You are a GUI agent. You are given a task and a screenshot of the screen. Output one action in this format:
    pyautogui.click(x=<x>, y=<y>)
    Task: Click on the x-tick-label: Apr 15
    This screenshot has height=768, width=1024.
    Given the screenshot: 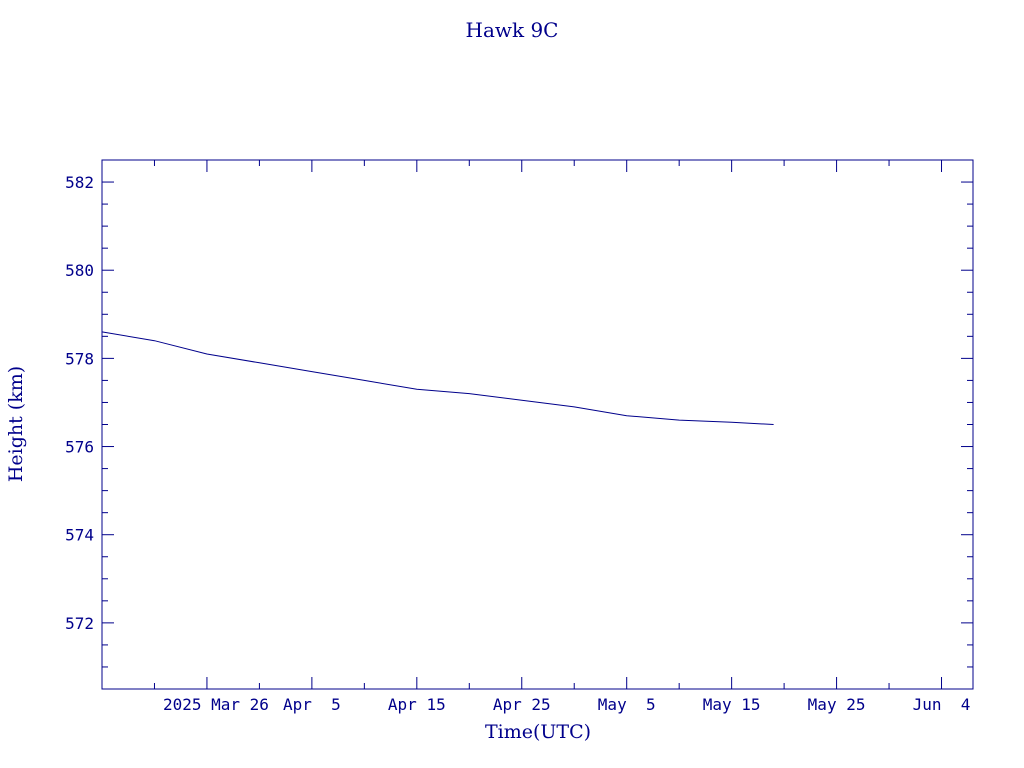 What is the action you would take?
    pyautogui.click(x=417, y=704)
    